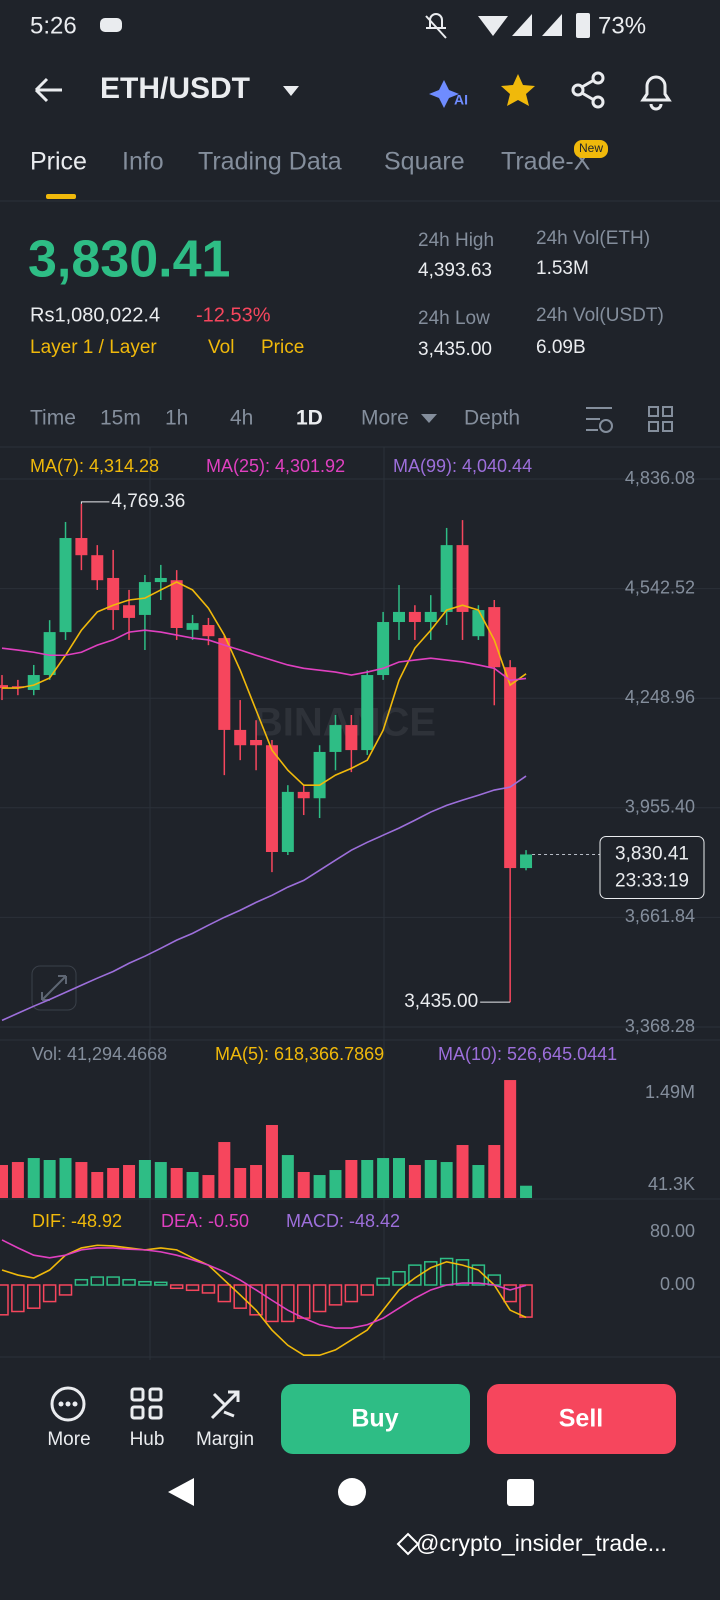  What do you see at coordinates (275, 466) in the screenshot?
I see `legend-entry: MA(25): 4,301.92` at bounding box center [275, 466].